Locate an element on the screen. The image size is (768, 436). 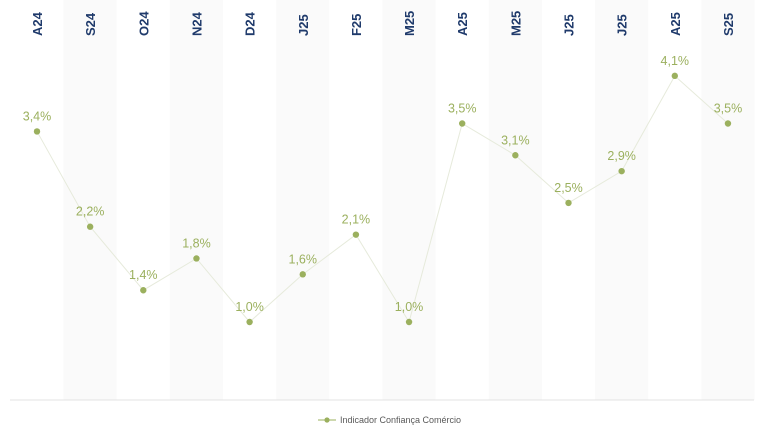
x-tick-label: N24 is located at coordinates (196, 23).